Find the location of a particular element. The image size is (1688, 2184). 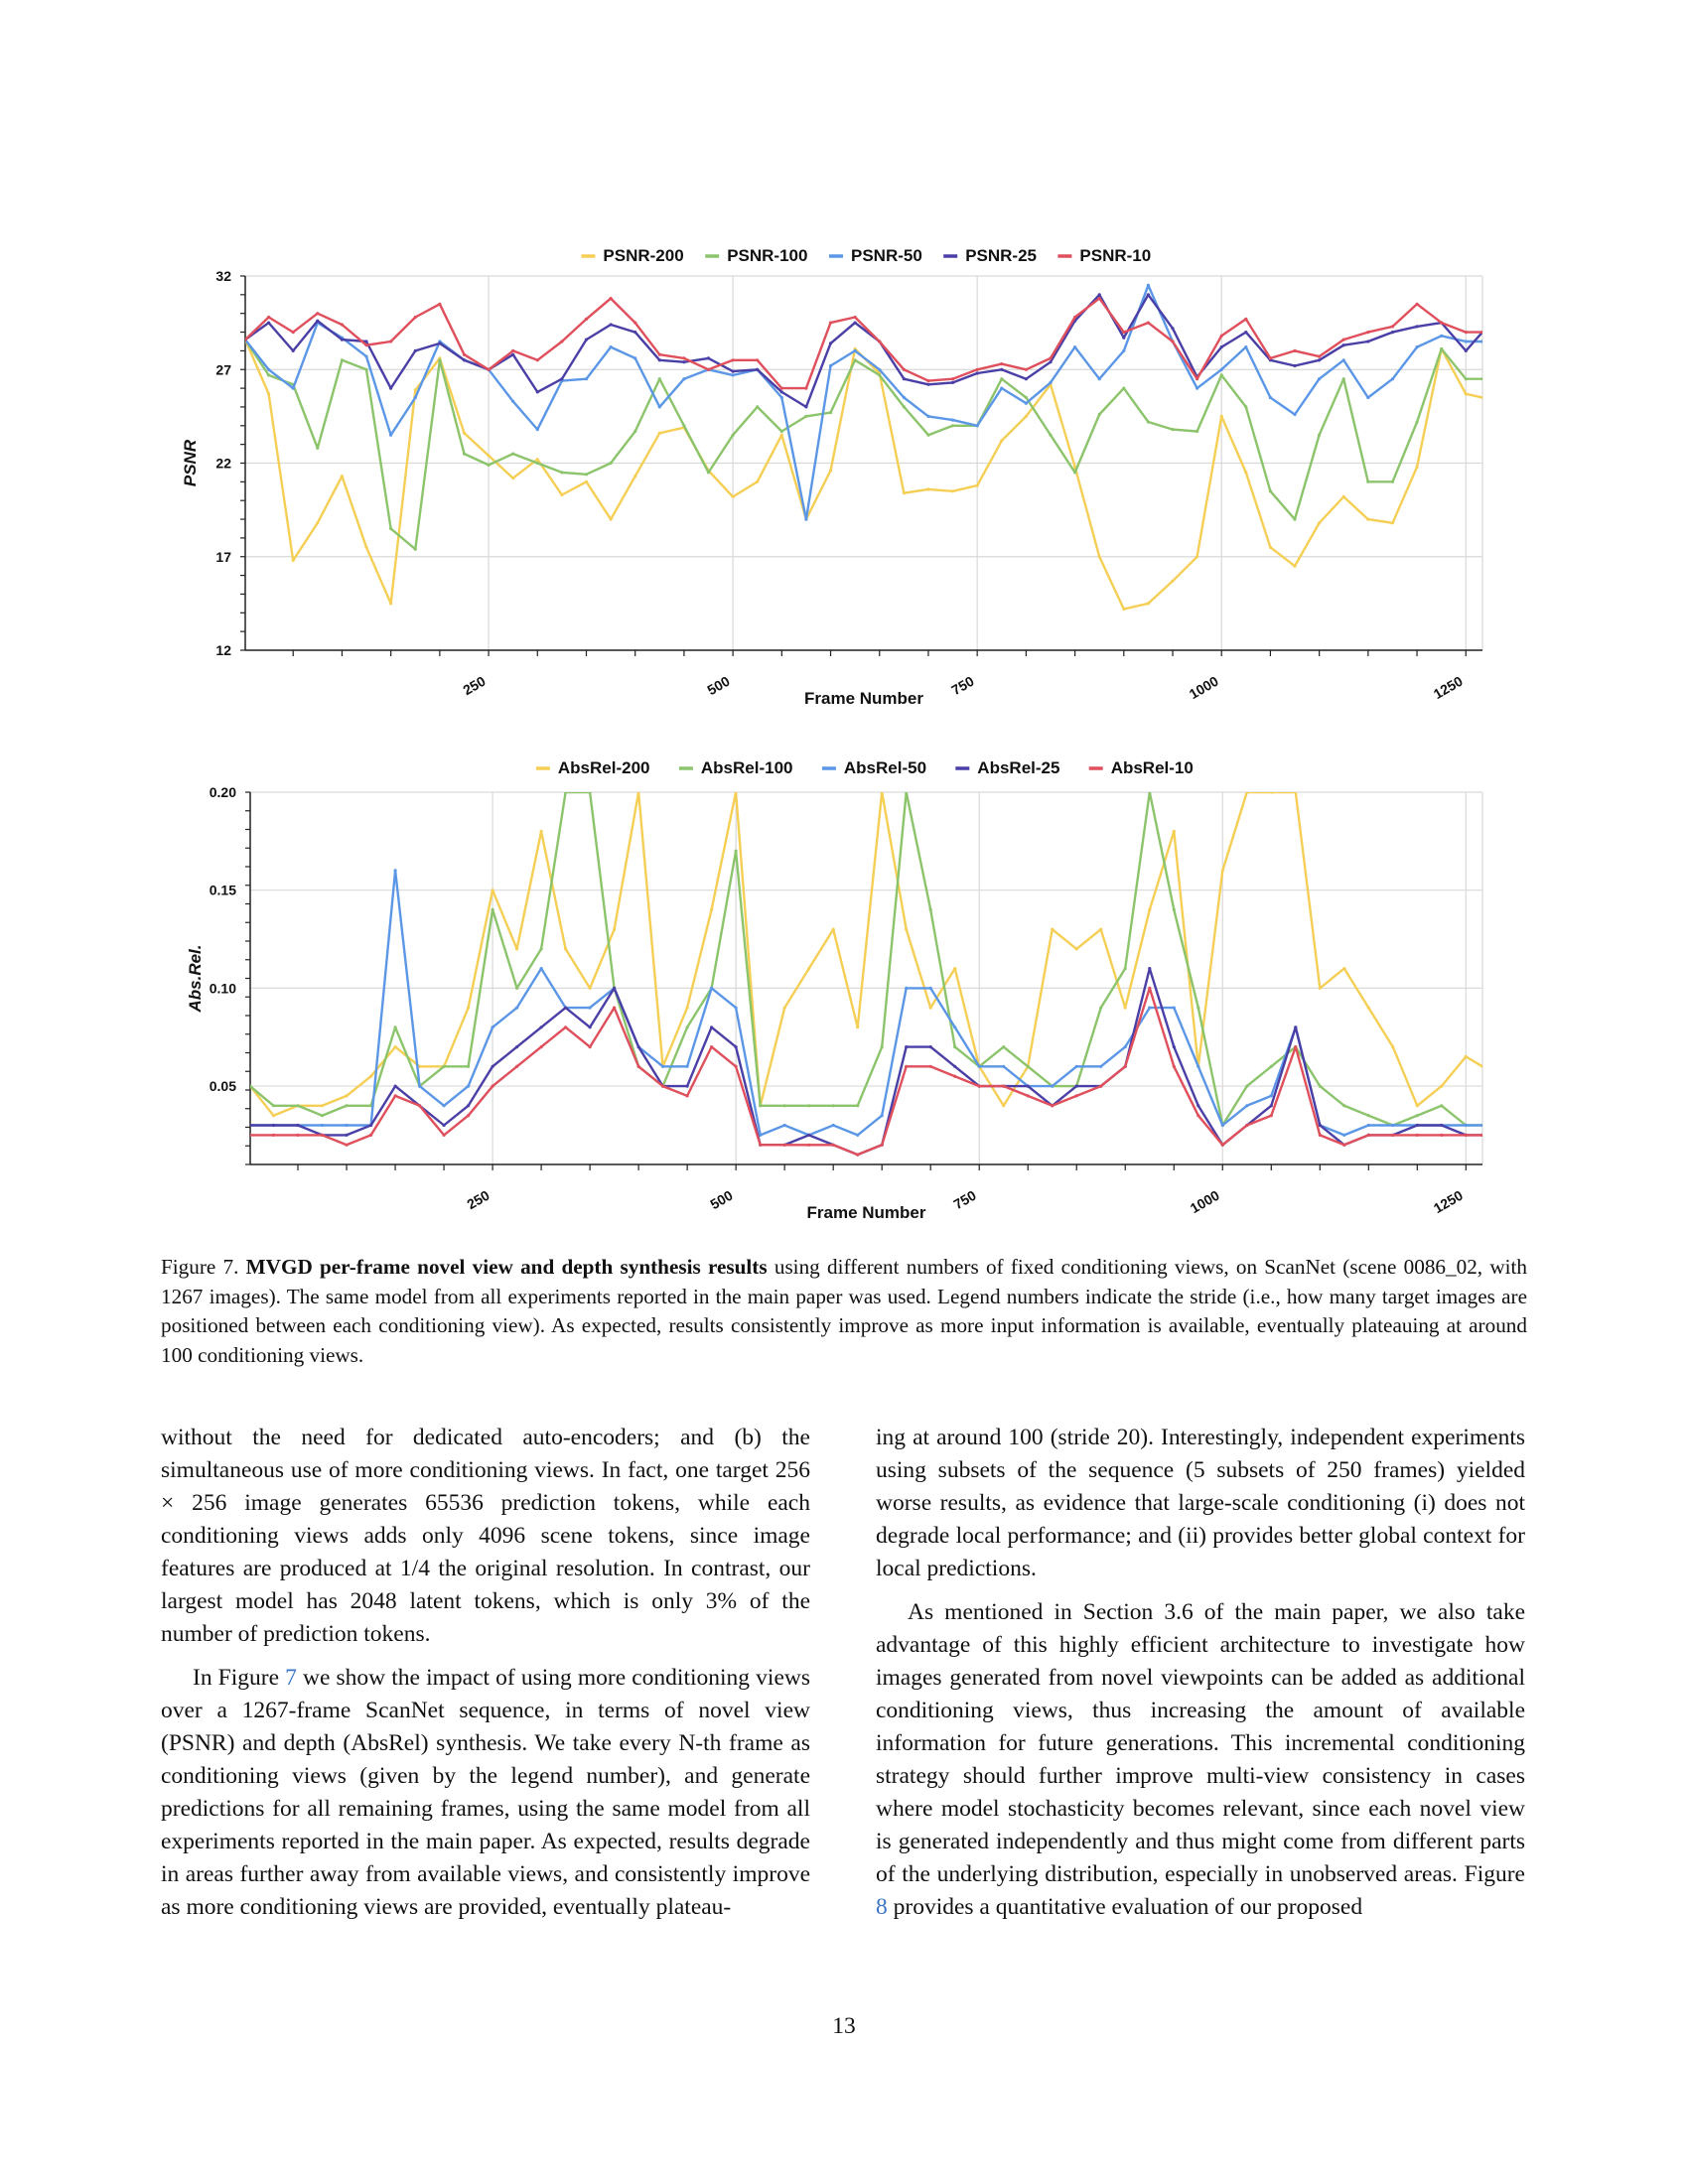

legend-label: AbsRel-100 is located at coordinates (747, 767).